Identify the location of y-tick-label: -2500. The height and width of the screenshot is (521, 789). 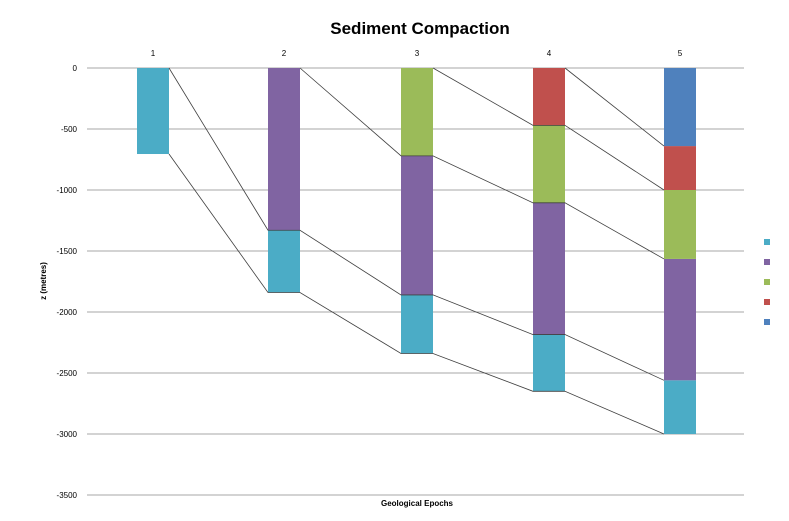
(67, 373).